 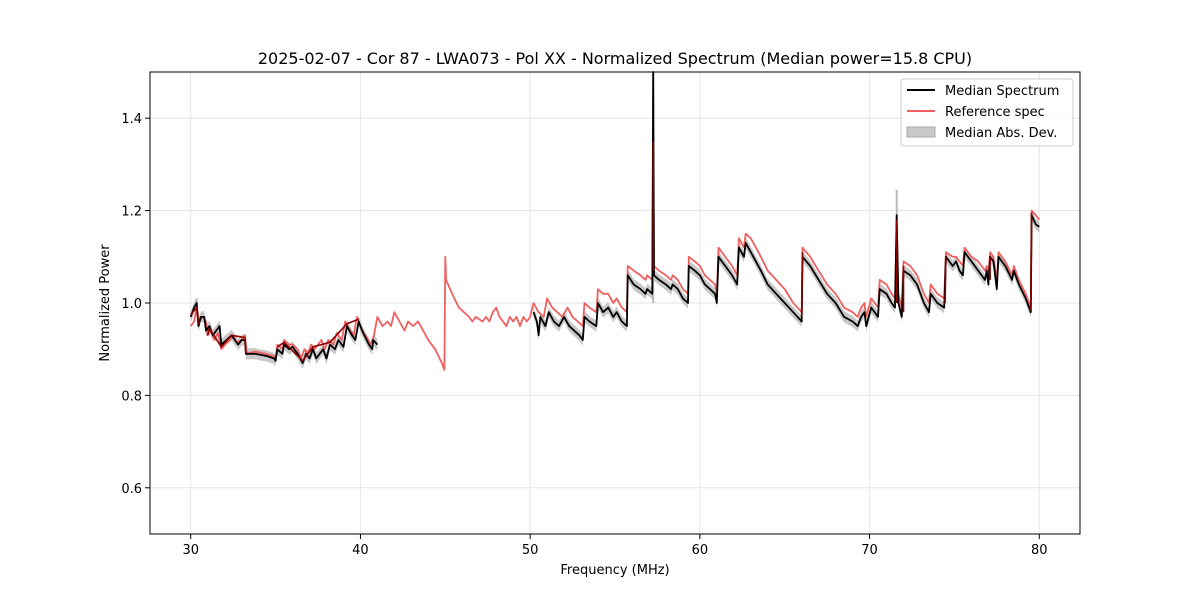 What do you see at coordinates (190, 550) in the screenshot?
I see `x-tick-label: 30` at bounding box center [190, 550].